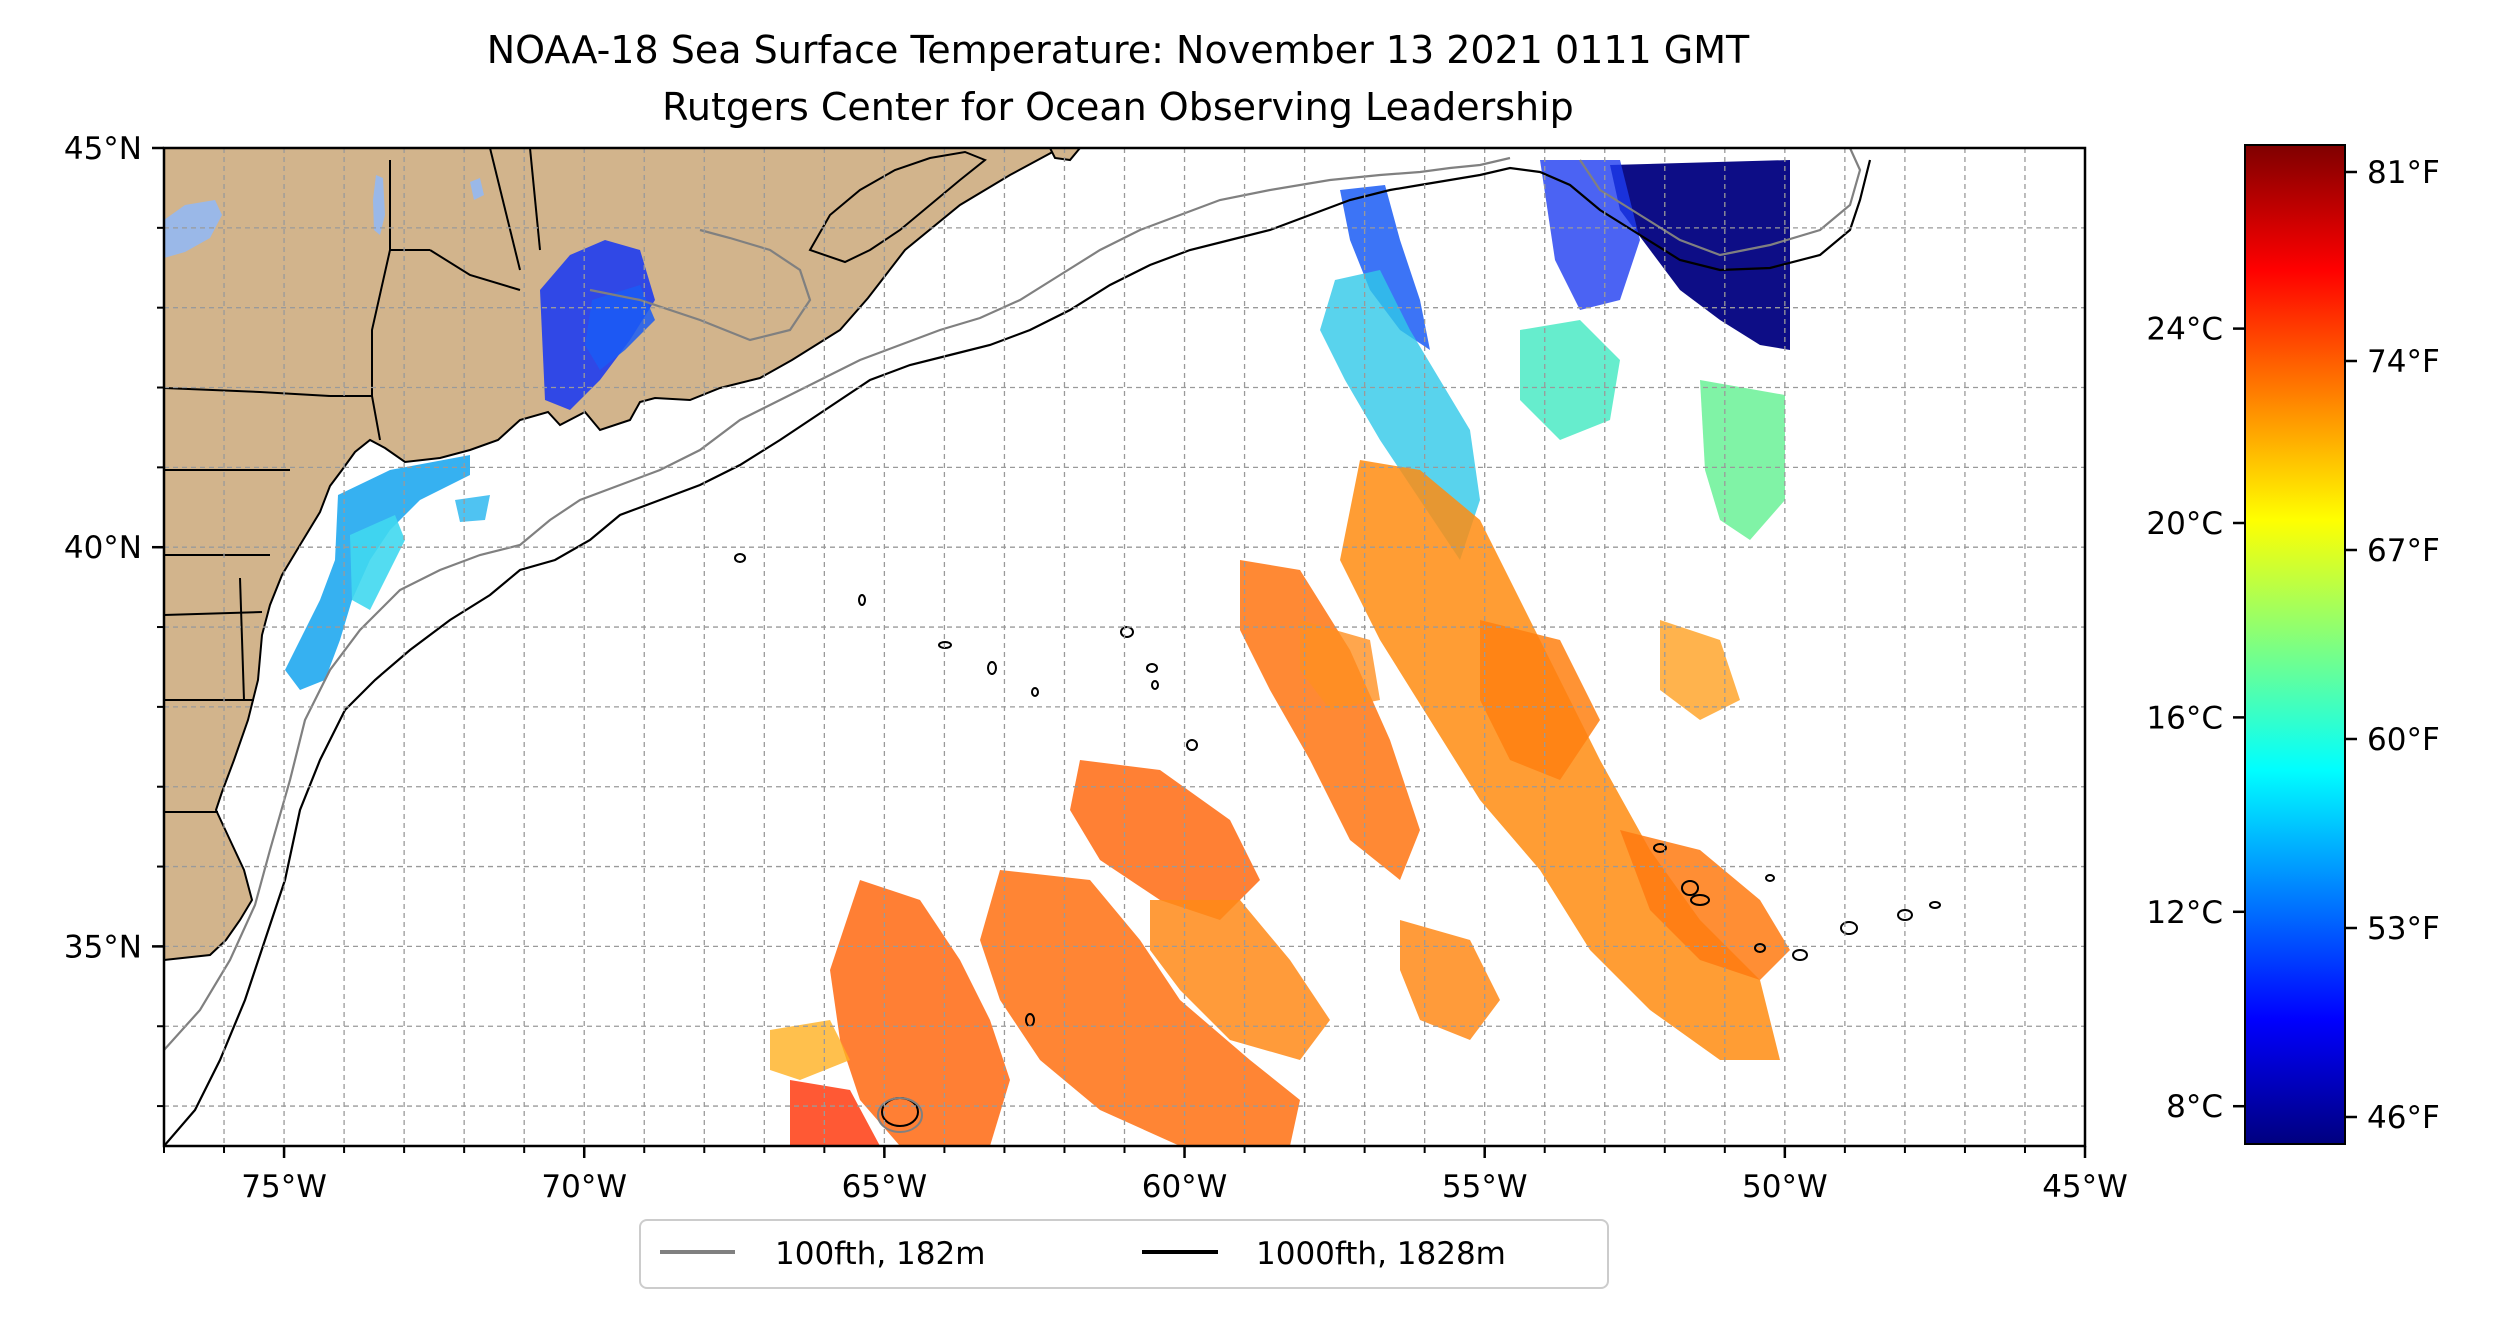 The image size is (2502, 1318). I want to click on y-tick-label: 40°N, so click(103, 548).